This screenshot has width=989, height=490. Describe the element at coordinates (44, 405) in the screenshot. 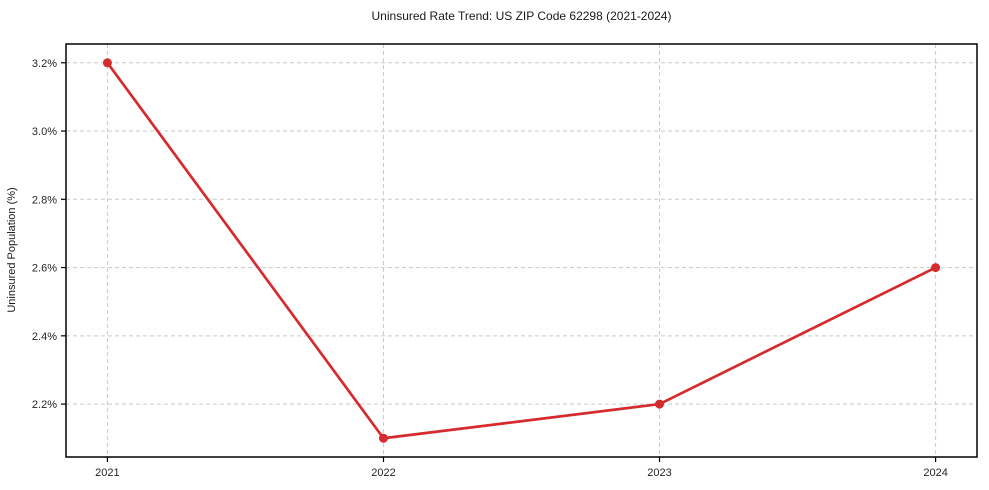

I see `y-tick-label: 2.2%` at that location.